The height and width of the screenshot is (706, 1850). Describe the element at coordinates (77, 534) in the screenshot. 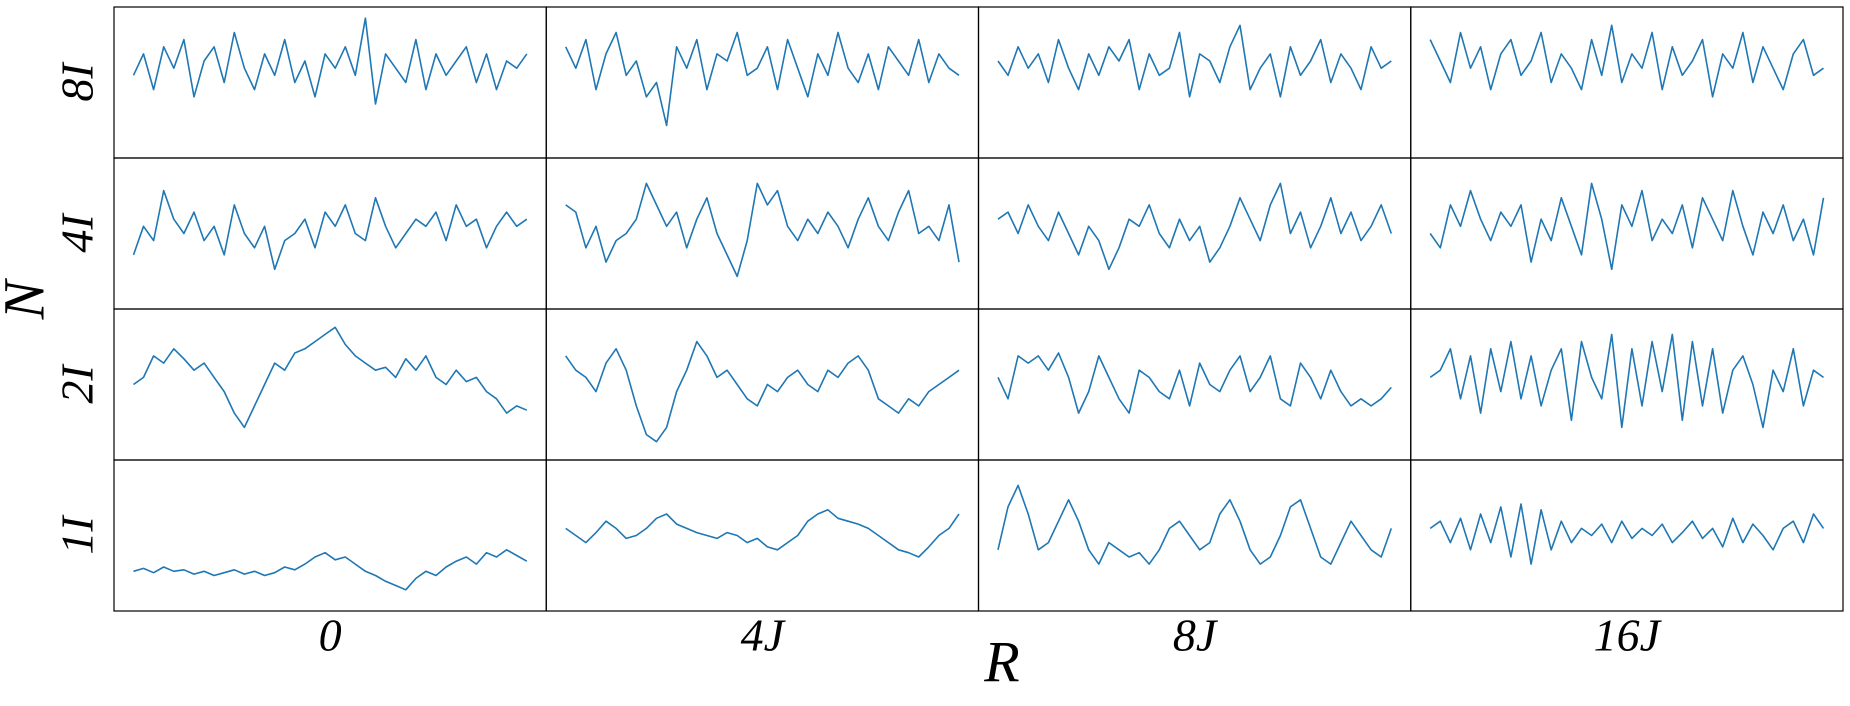

I see `row-label: 1I` at that location.